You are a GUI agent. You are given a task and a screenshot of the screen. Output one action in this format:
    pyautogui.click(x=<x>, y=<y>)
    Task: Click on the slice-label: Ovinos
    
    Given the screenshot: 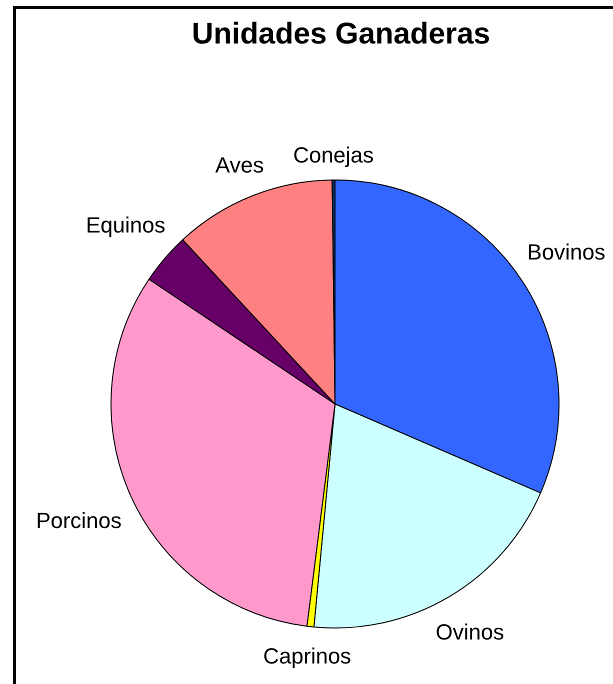 What is the action you would take?
    pyautogui.click(x=470, y=632)
    